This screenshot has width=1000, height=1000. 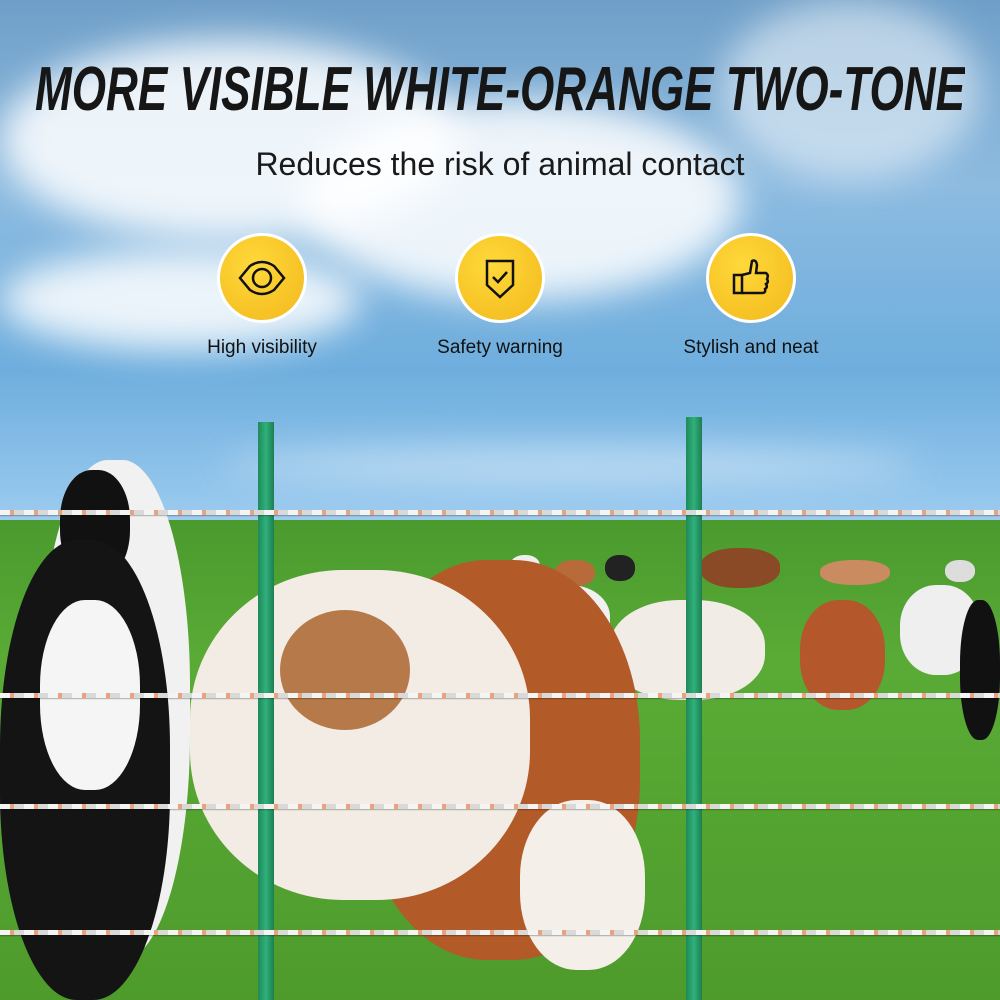 What do you see at coordinates (751, 278) in the screenshot?
I see `thumbs-up-icon` at bounding box center [751, 278].